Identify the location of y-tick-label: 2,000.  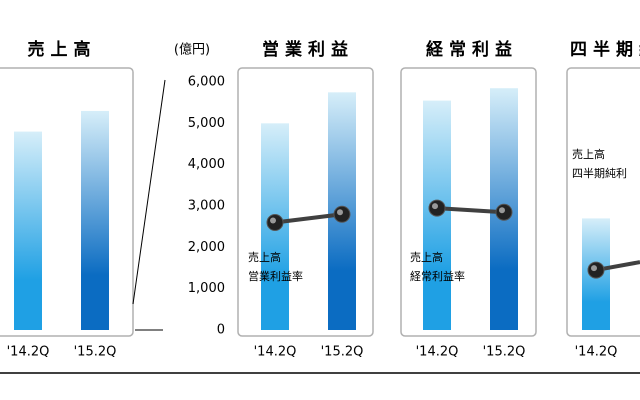
(206, 247).